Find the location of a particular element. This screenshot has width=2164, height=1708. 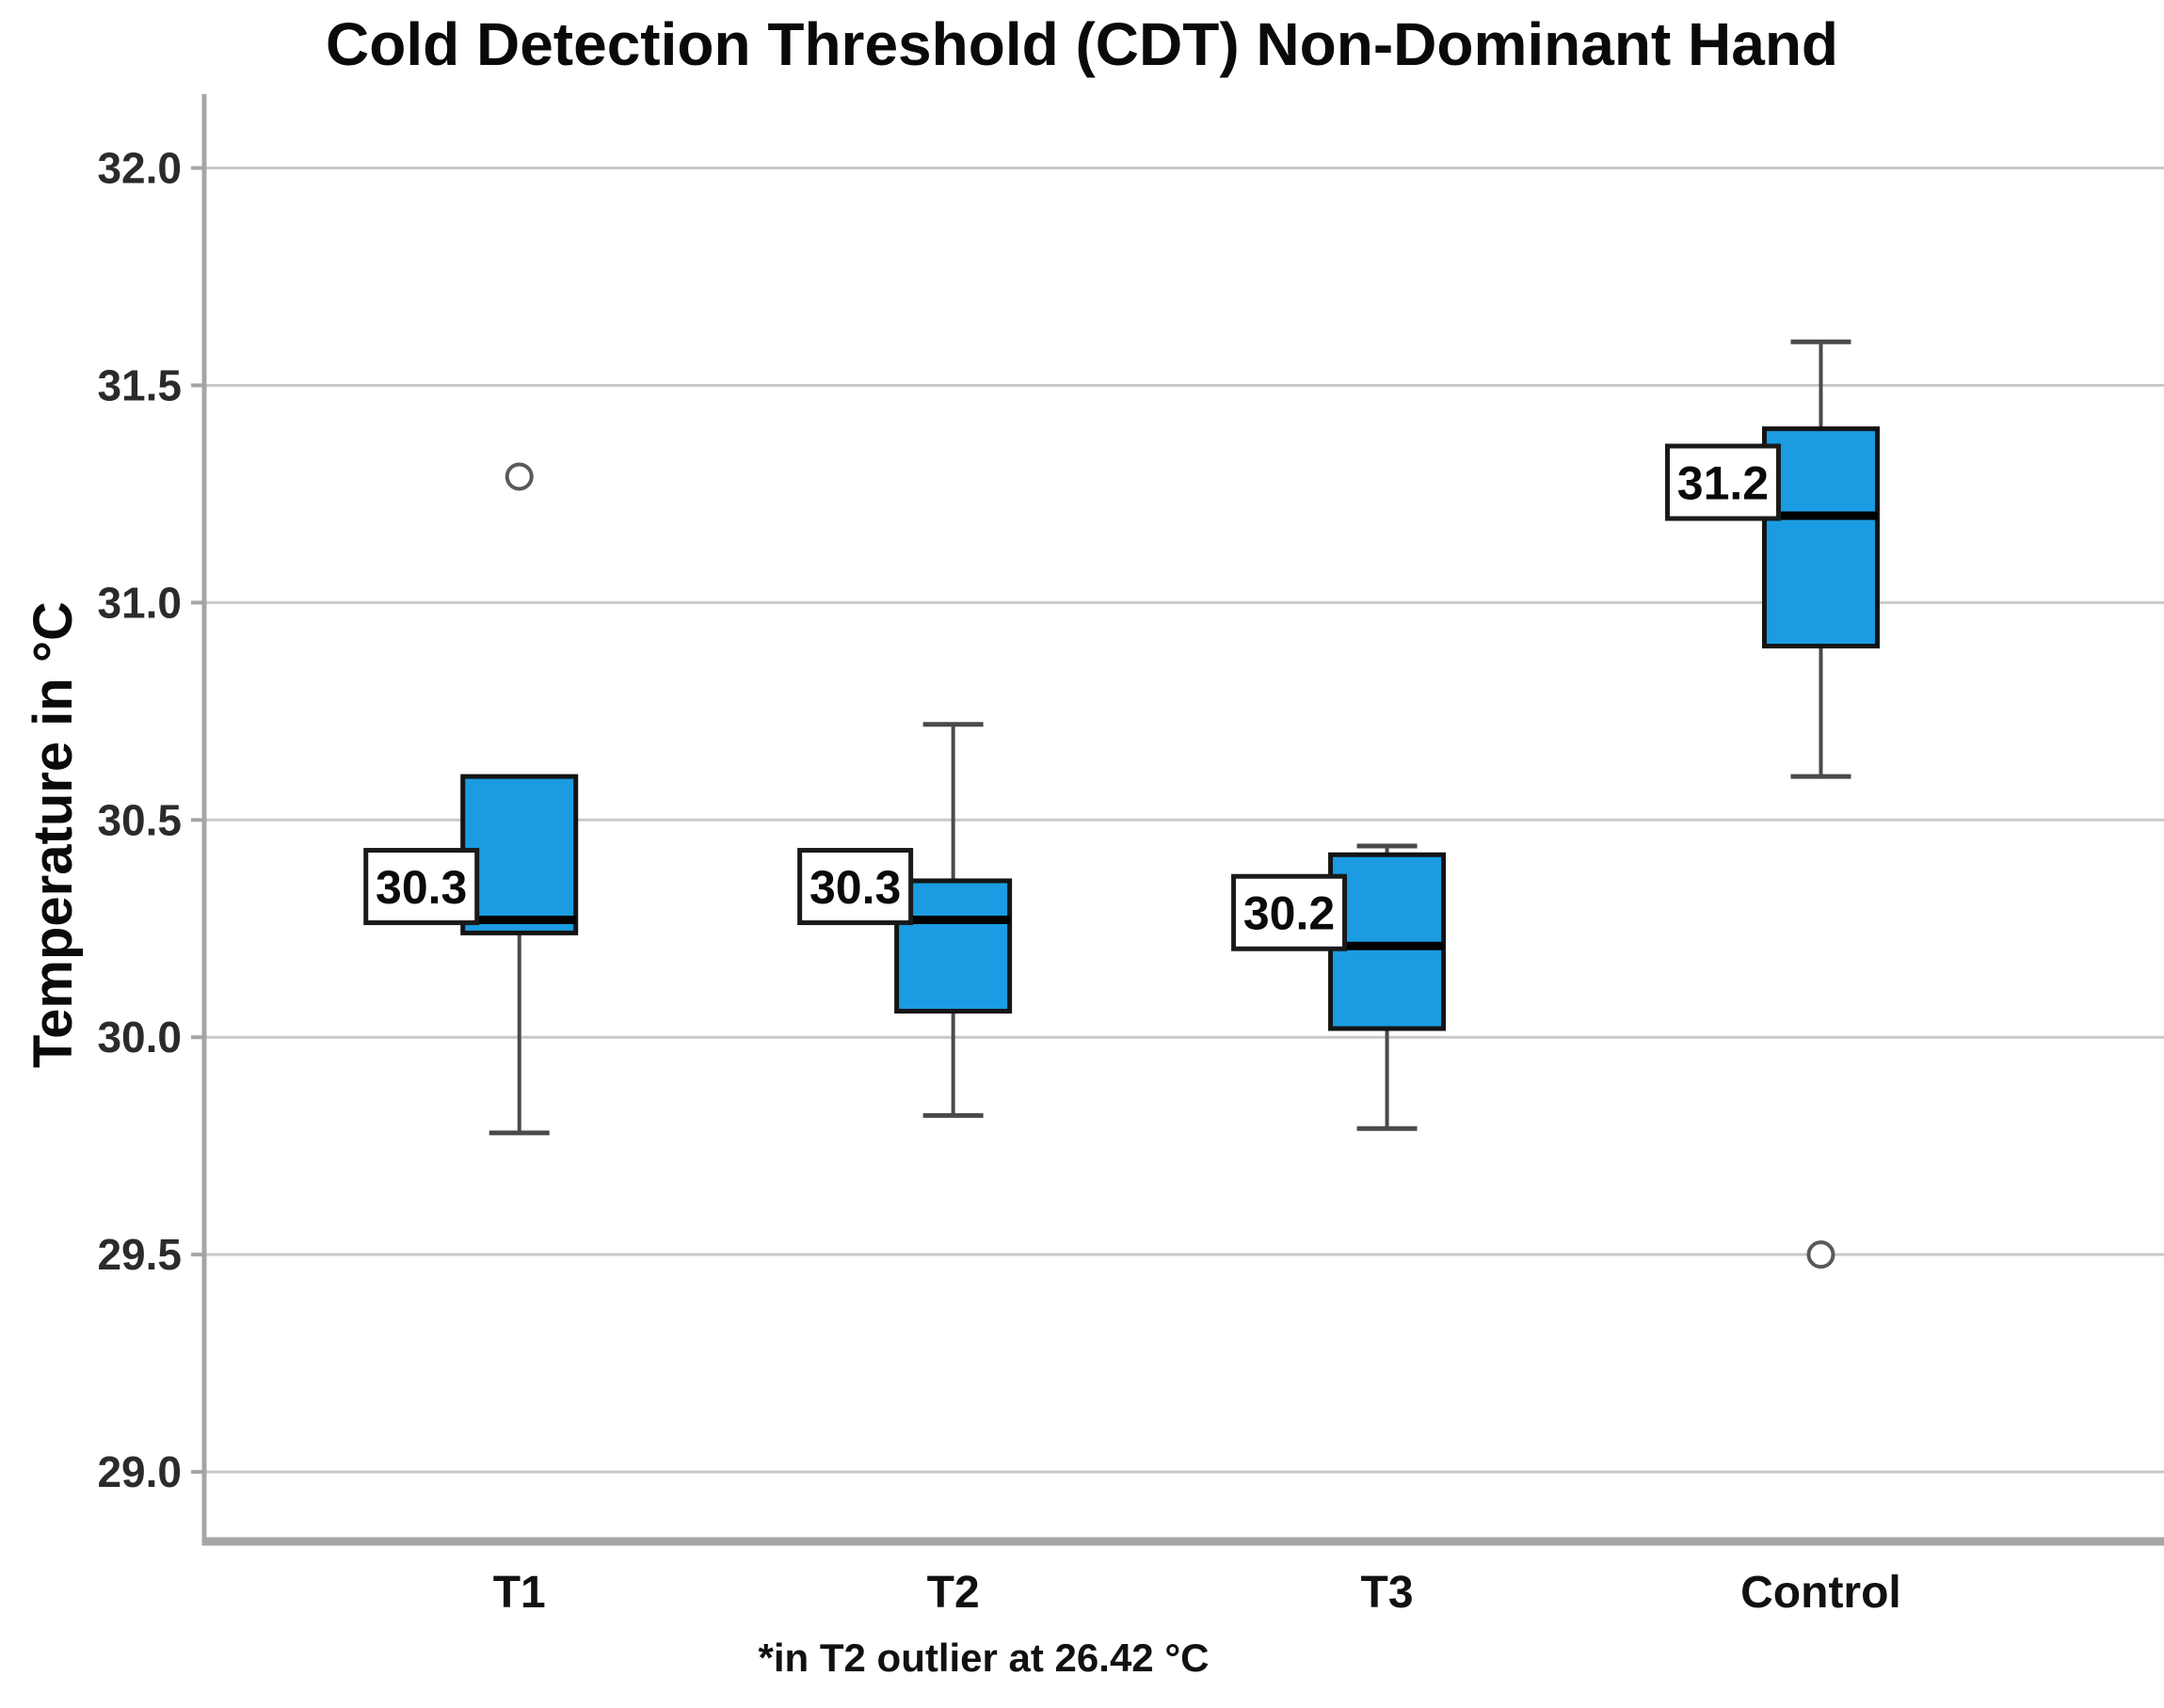

x-category-label: T3 is located at coordinates (1387, 1593).